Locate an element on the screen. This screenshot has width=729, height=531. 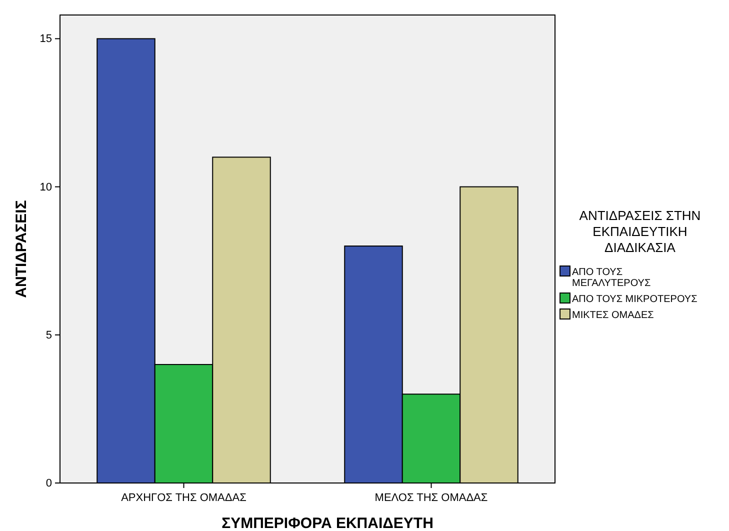
legend-label: ΜΙΚΤΕΣ ΟΜΑΔΕΣ is located at coordinates (613, 315).